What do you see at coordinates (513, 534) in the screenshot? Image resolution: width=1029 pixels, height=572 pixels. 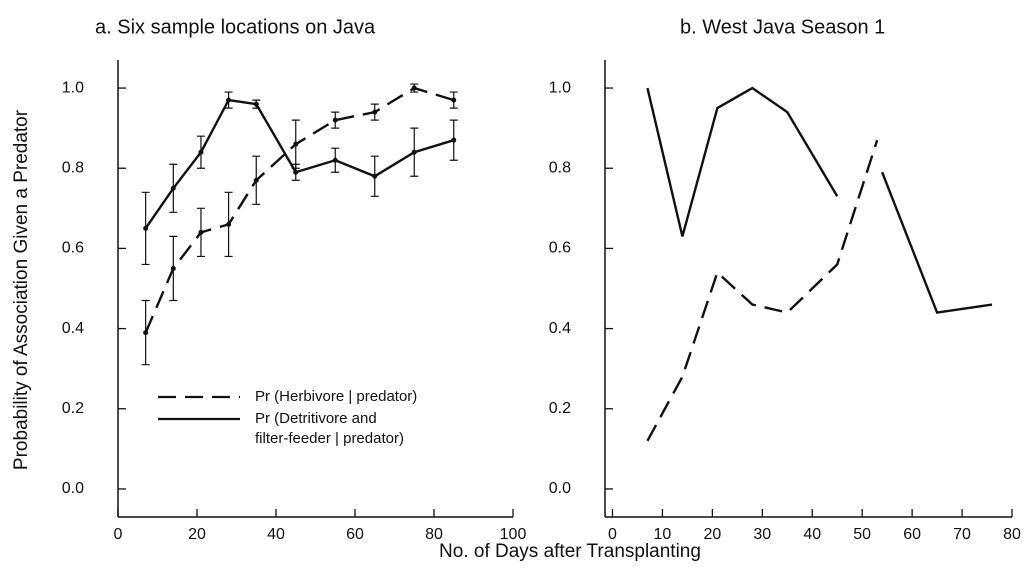 I see `x-tick-label: 100` at bounding box center [513, 534].